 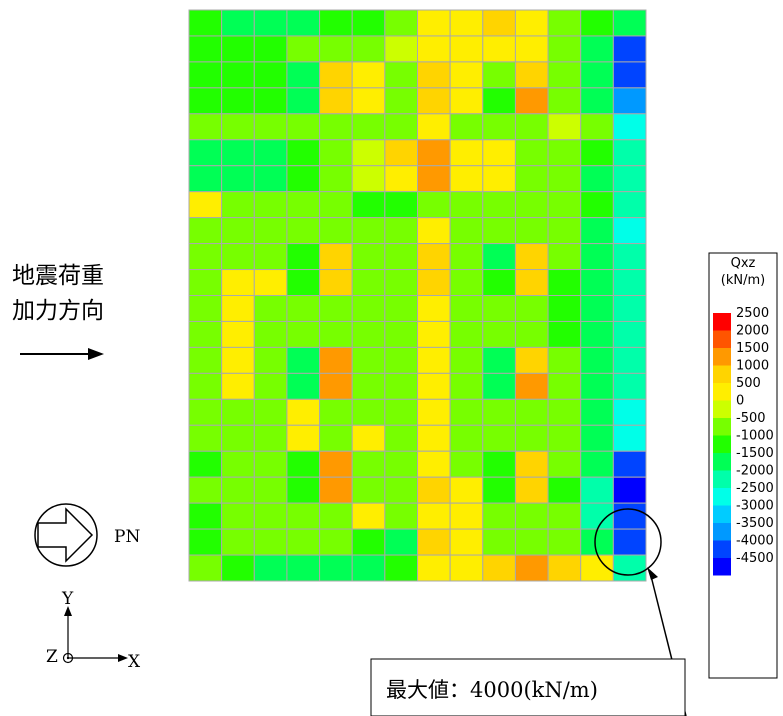 I want to click on legend-tick-label: -2000, so click(x=755, y=471).